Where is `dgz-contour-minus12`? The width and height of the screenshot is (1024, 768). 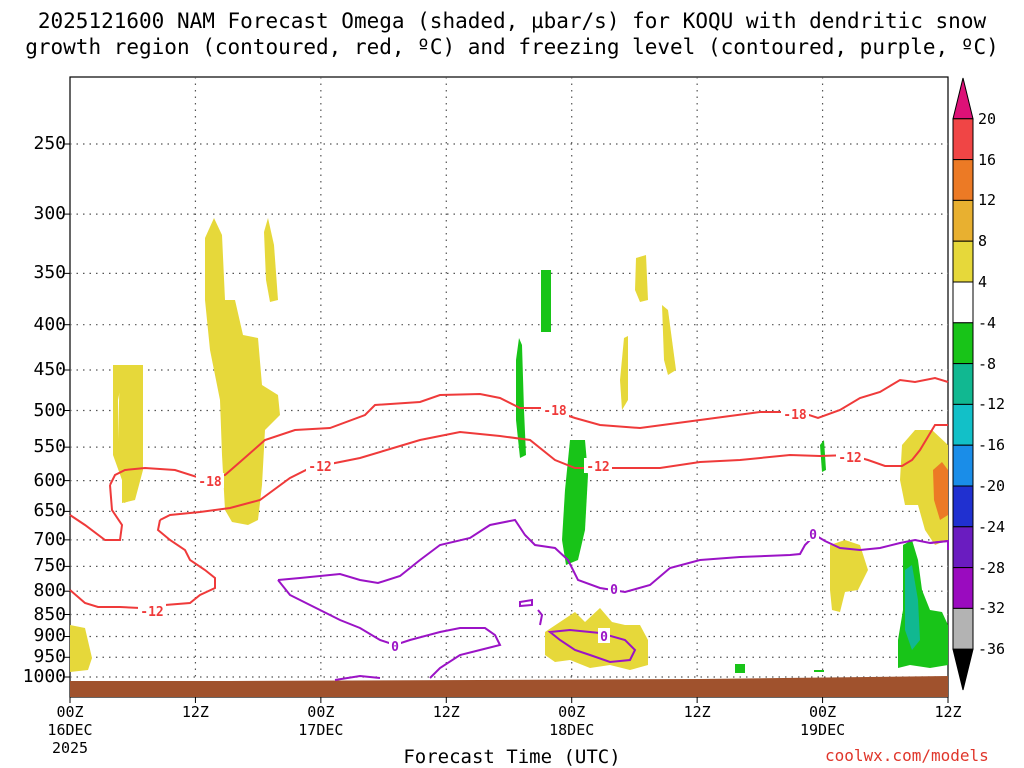
dgz-contour-minus12 is located at coordinates (553, 472).